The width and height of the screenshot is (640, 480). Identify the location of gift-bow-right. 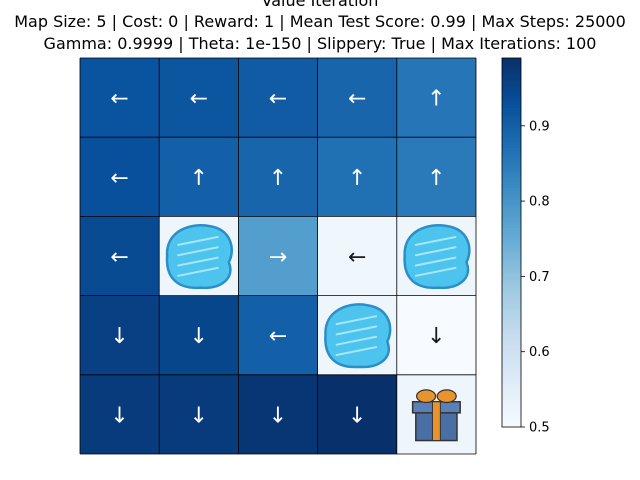
(446, 396).